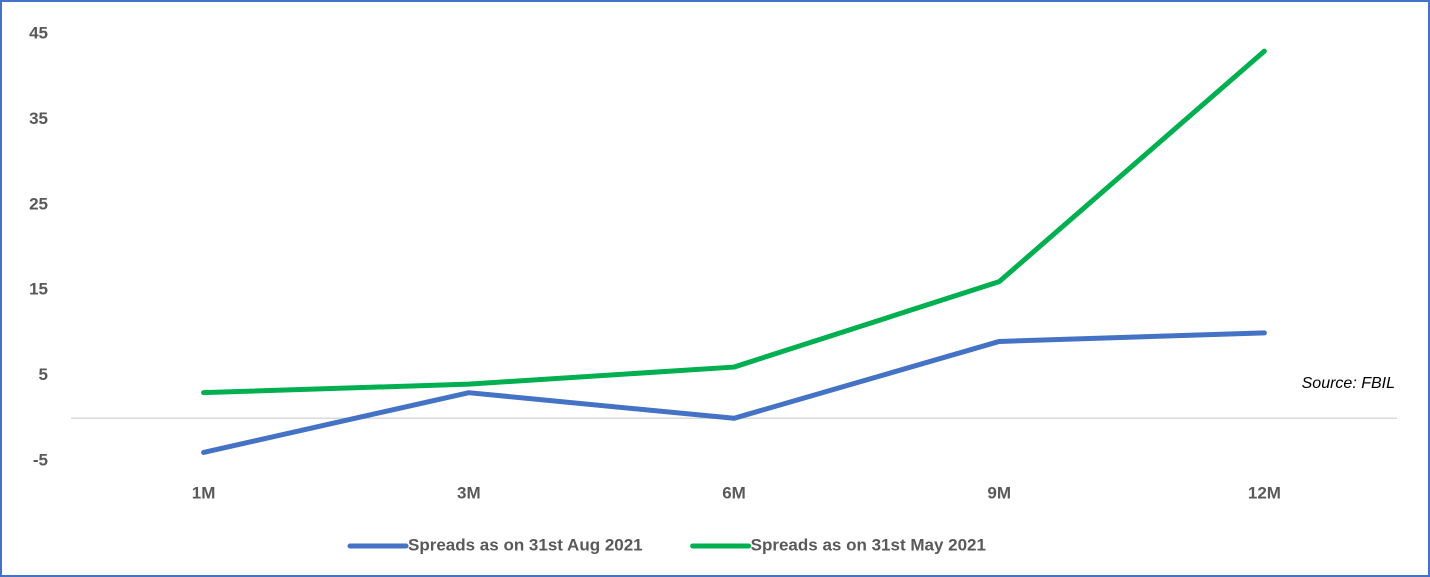 This screenshot has height=577, width=1430. Describe the element at coordinates (40, 459) in the screenshot. I see `y-tick-label: -5` at that location.